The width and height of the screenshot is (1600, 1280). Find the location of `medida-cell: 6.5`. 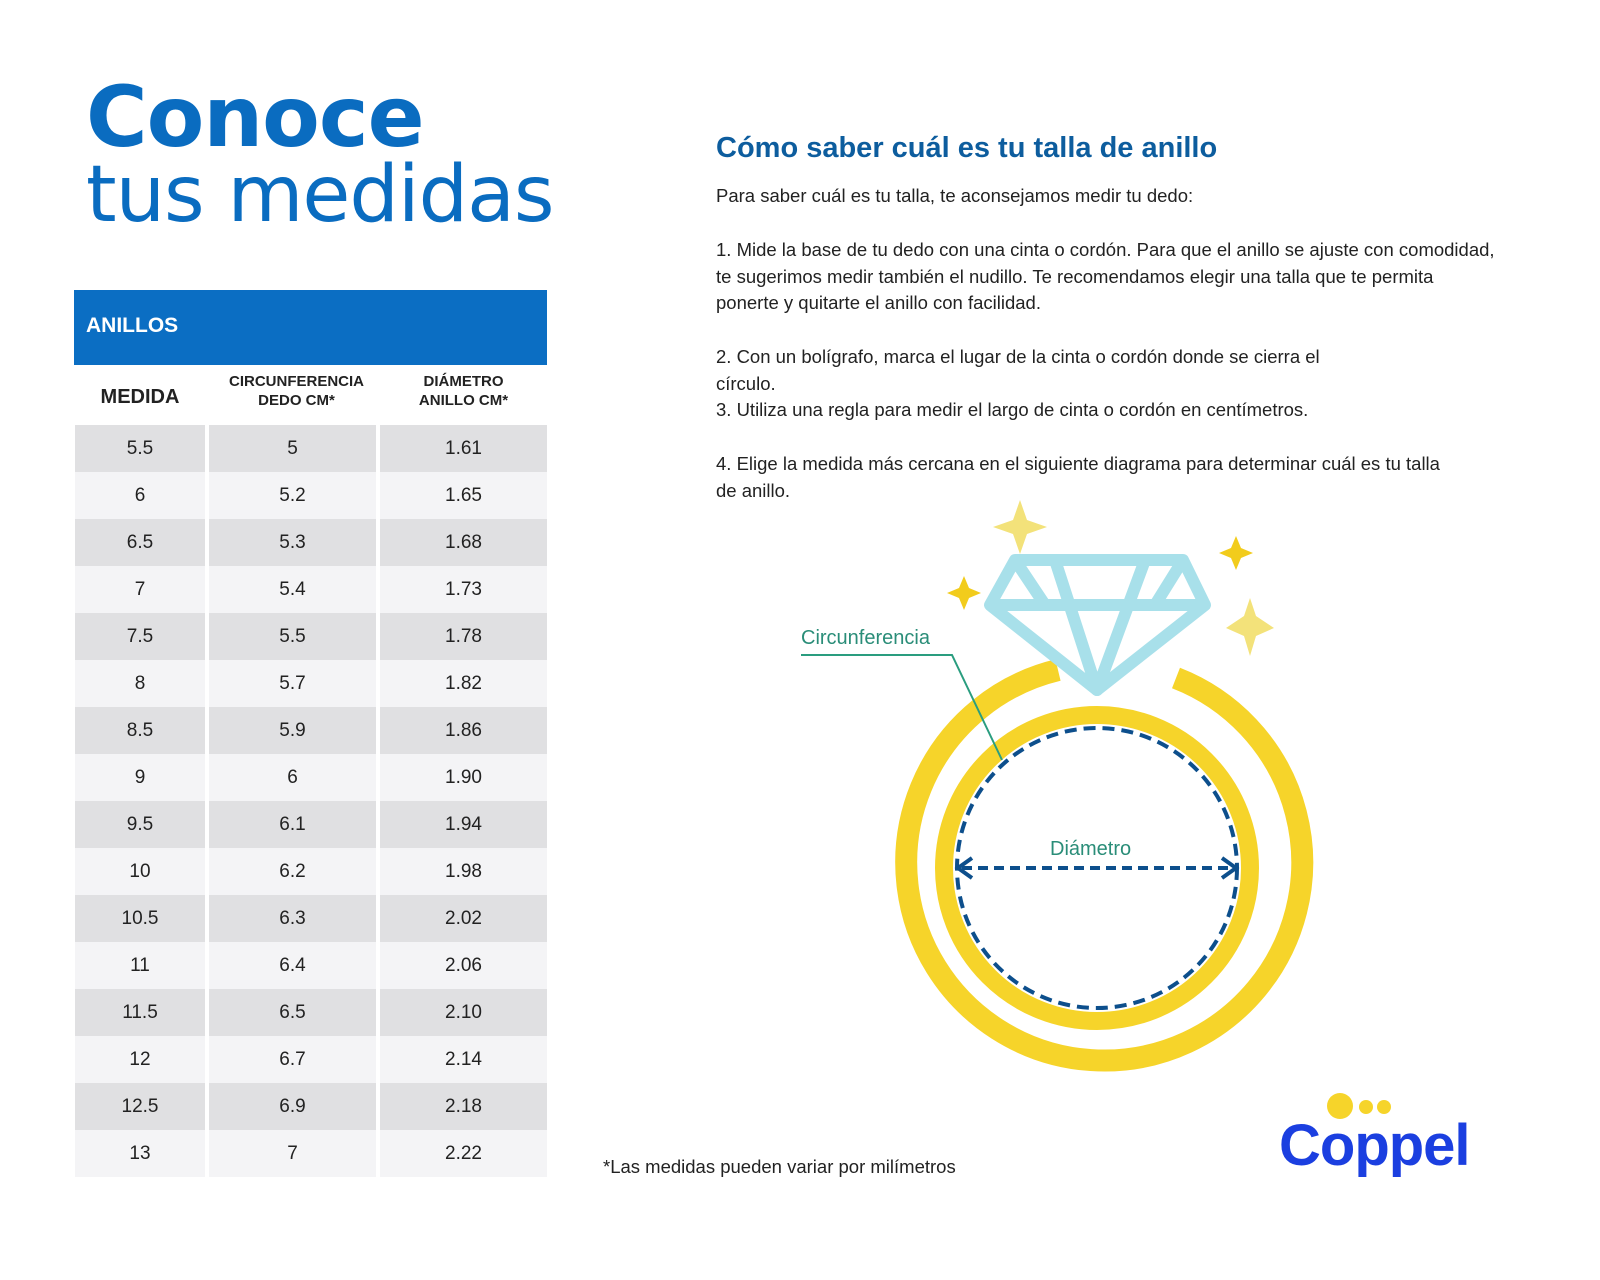

medida-cell: 6.5 is located at coordinates (140, 542).